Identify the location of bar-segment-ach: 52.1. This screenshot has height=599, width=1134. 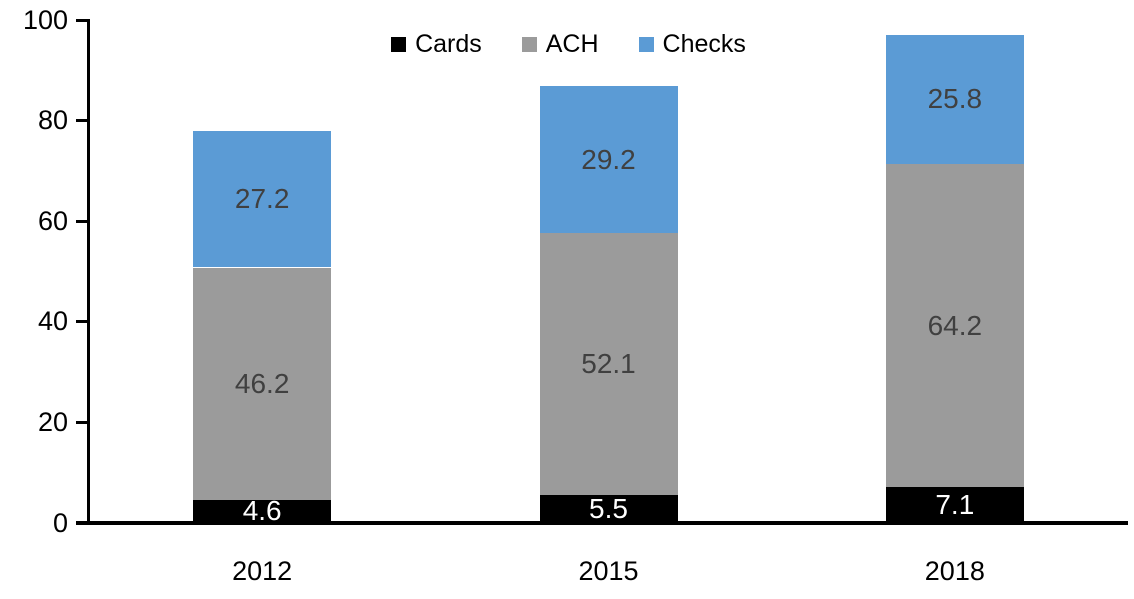
(608, 364).